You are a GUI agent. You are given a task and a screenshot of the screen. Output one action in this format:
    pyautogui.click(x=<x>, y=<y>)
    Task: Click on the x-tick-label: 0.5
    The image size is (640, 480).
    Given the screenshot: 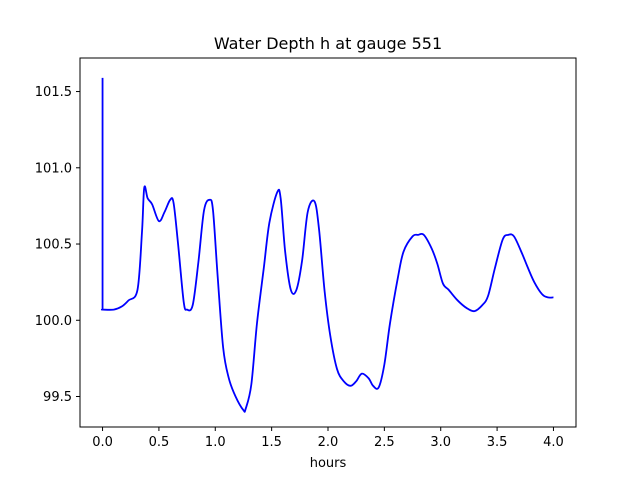 What is the action you would take?
    pyautogui.click(x=159, y=442)
    